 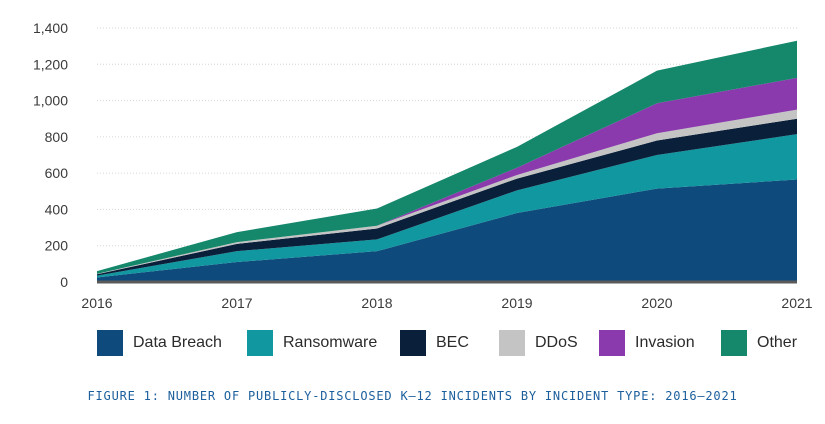 I want to click on legend-item-other: Other, so click(x=759, y=343).